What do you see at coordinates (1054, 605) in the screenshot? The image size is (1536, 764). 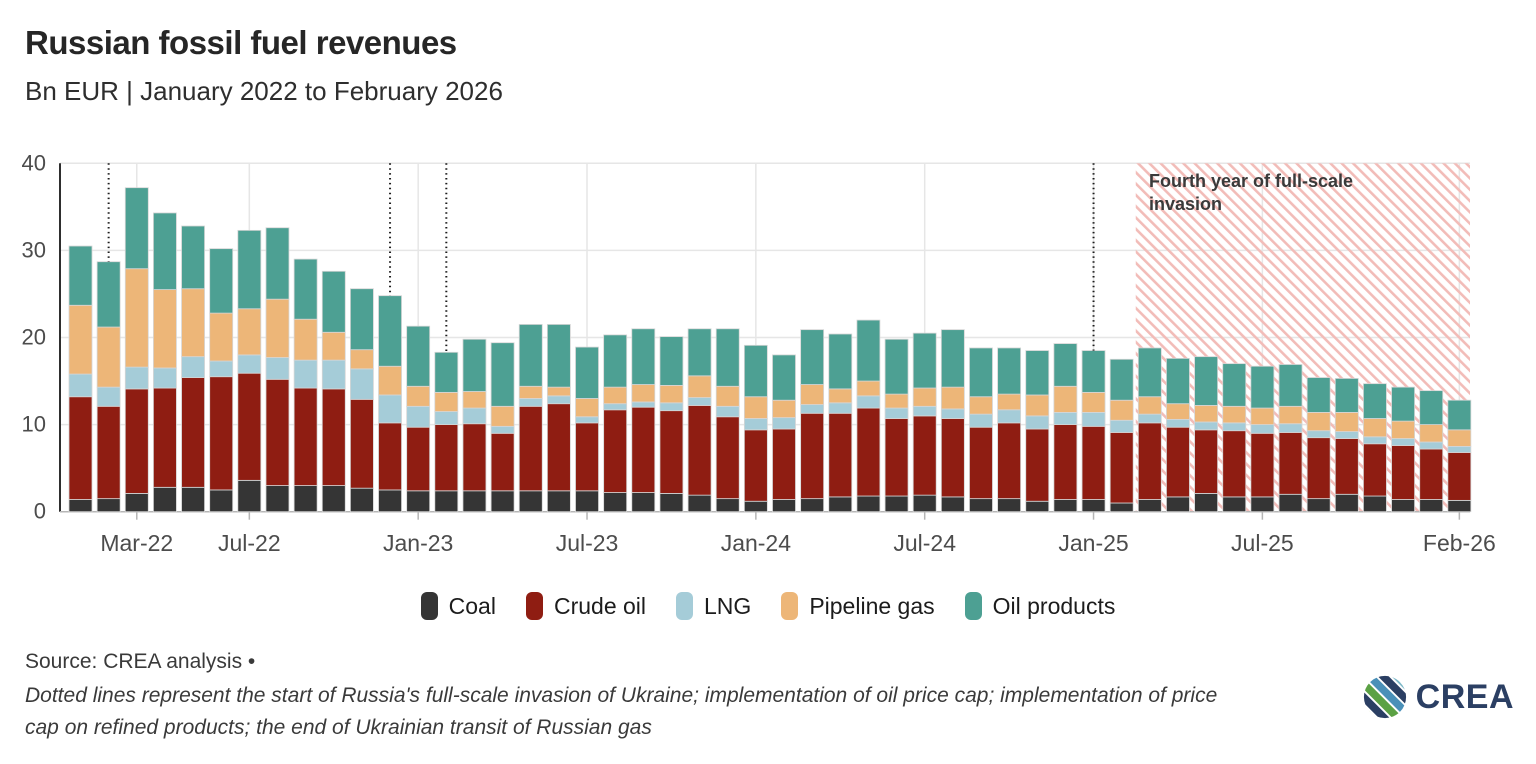 I see `legend-label: Oil products` at bounding box center [1054, 605].